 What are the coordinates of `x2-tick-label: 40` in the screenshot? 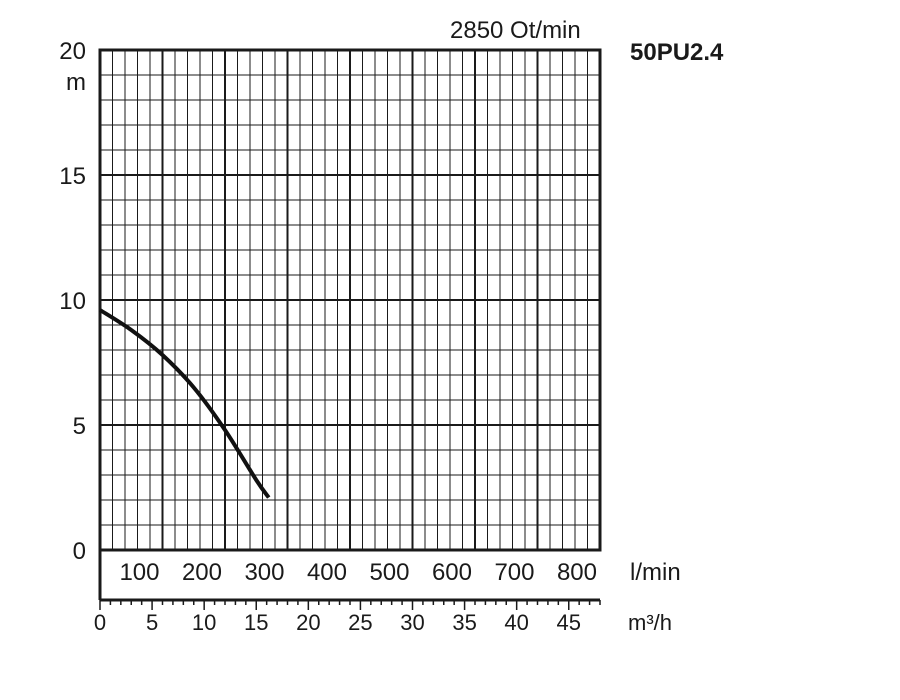 It's located at (516, 622).